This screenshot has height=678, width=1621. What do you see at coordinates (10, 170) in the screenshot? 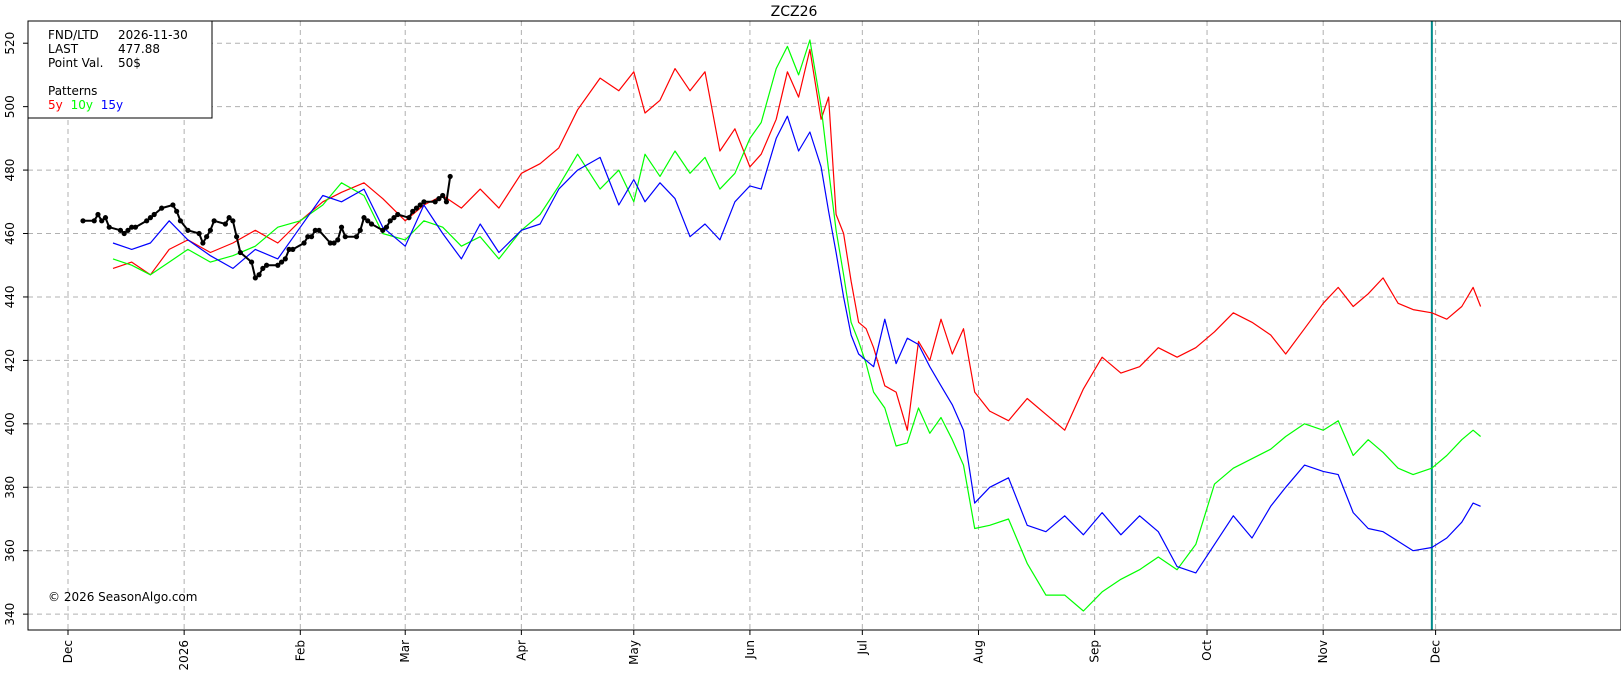
I see `y-tick-label: 480` at bounding box center [10, 170].